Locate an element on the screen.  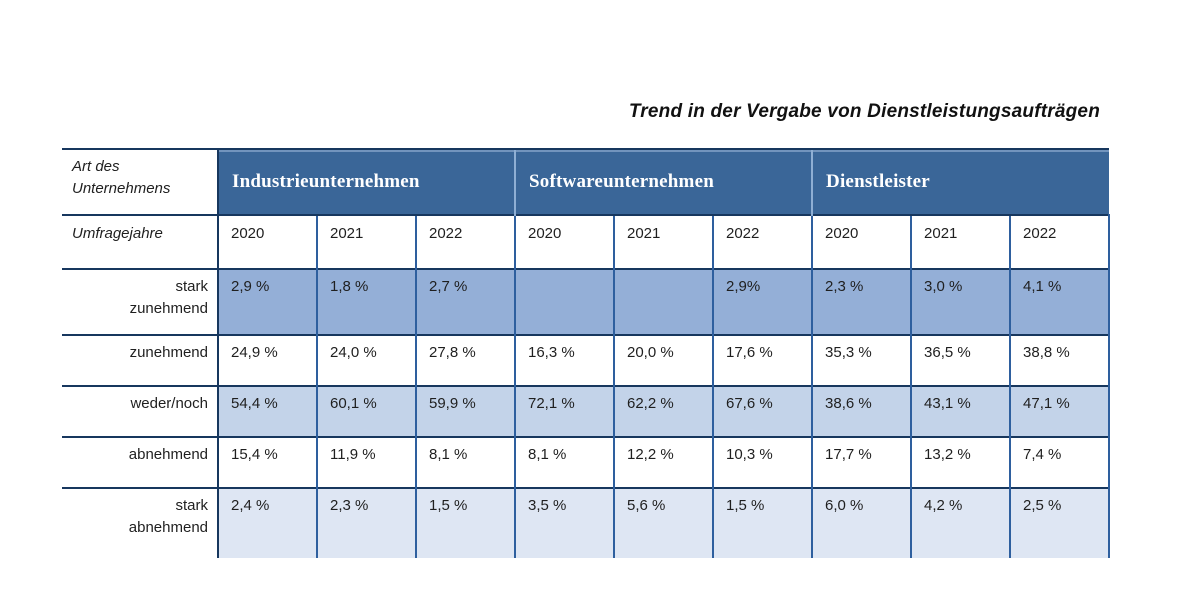
value-cell: 3,0 % is located at coordinates (960, 301).